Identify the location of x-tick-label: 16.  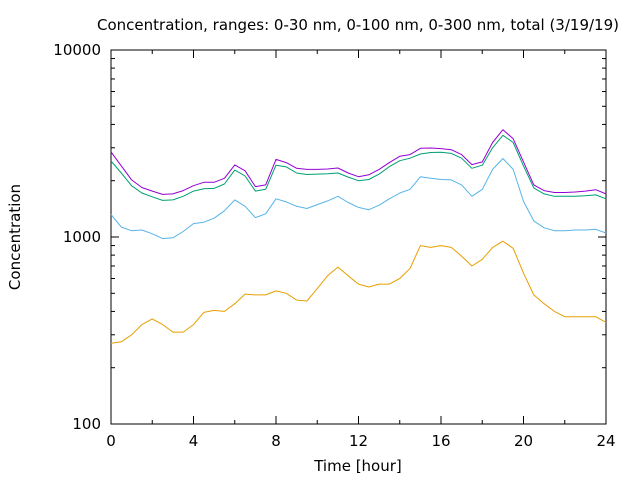
(440, 441).